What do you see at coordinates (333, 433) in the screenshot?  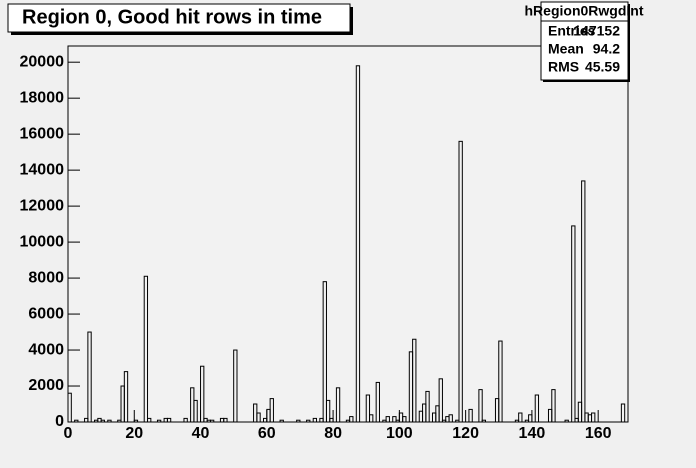 I see `x-tick-label: 80` at bounding box center [333, 433].